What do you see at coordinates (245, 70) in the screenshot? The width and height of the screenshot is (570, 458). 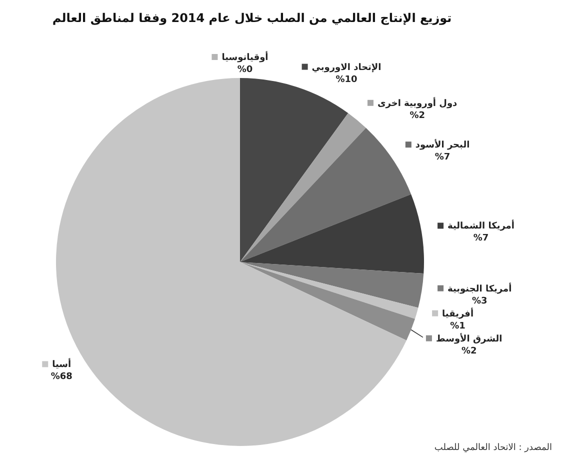 I see `text: %0` at bounding box center [245, 70].